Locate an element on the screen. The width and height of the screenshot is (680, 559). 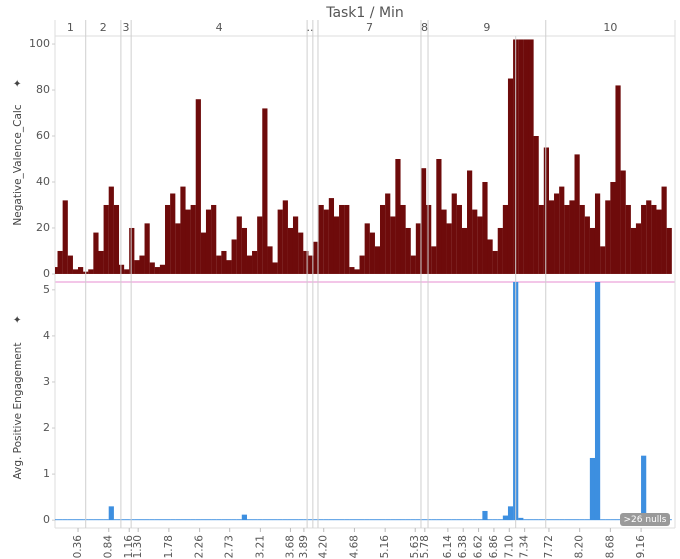
x-tick-label: 0.84 is located at coordinates (109, 547).